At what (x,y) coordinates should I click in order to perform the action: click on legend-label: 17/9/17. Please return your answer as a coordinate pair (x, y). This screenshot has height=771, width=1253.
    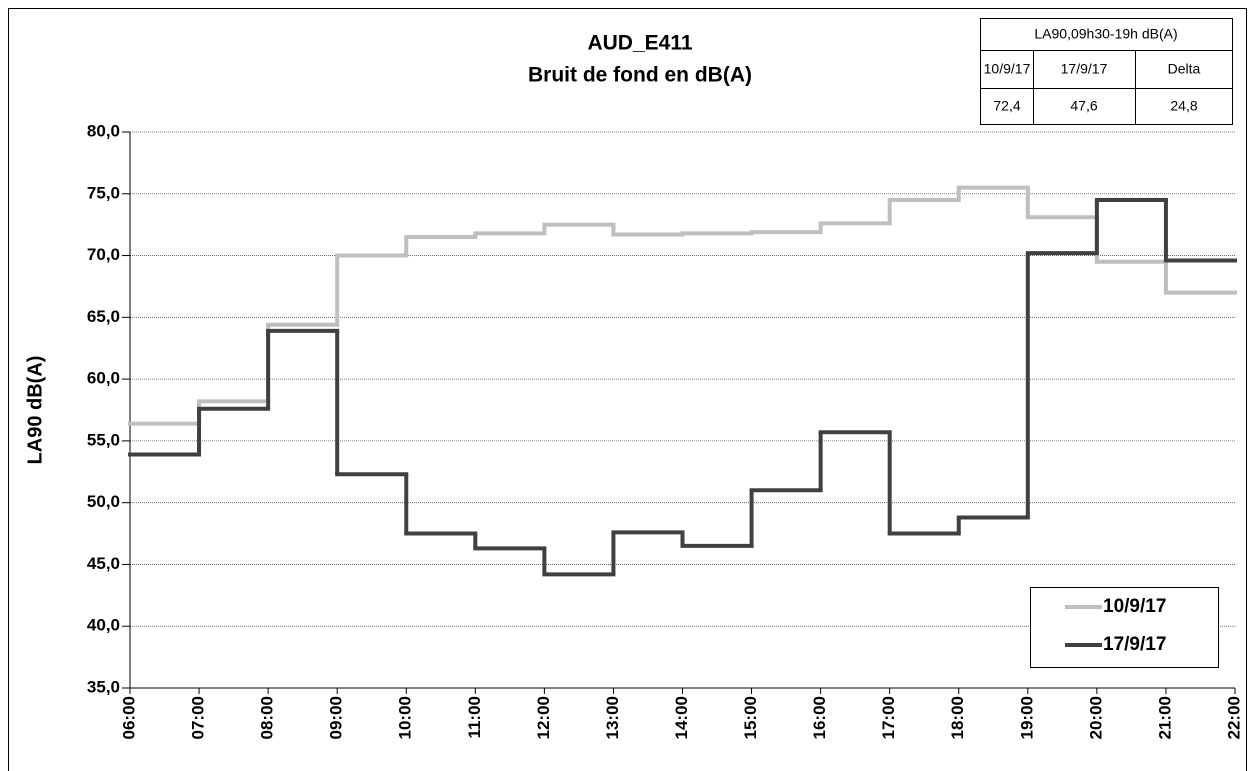
    Looking at the image, I should click on (1134, 644).